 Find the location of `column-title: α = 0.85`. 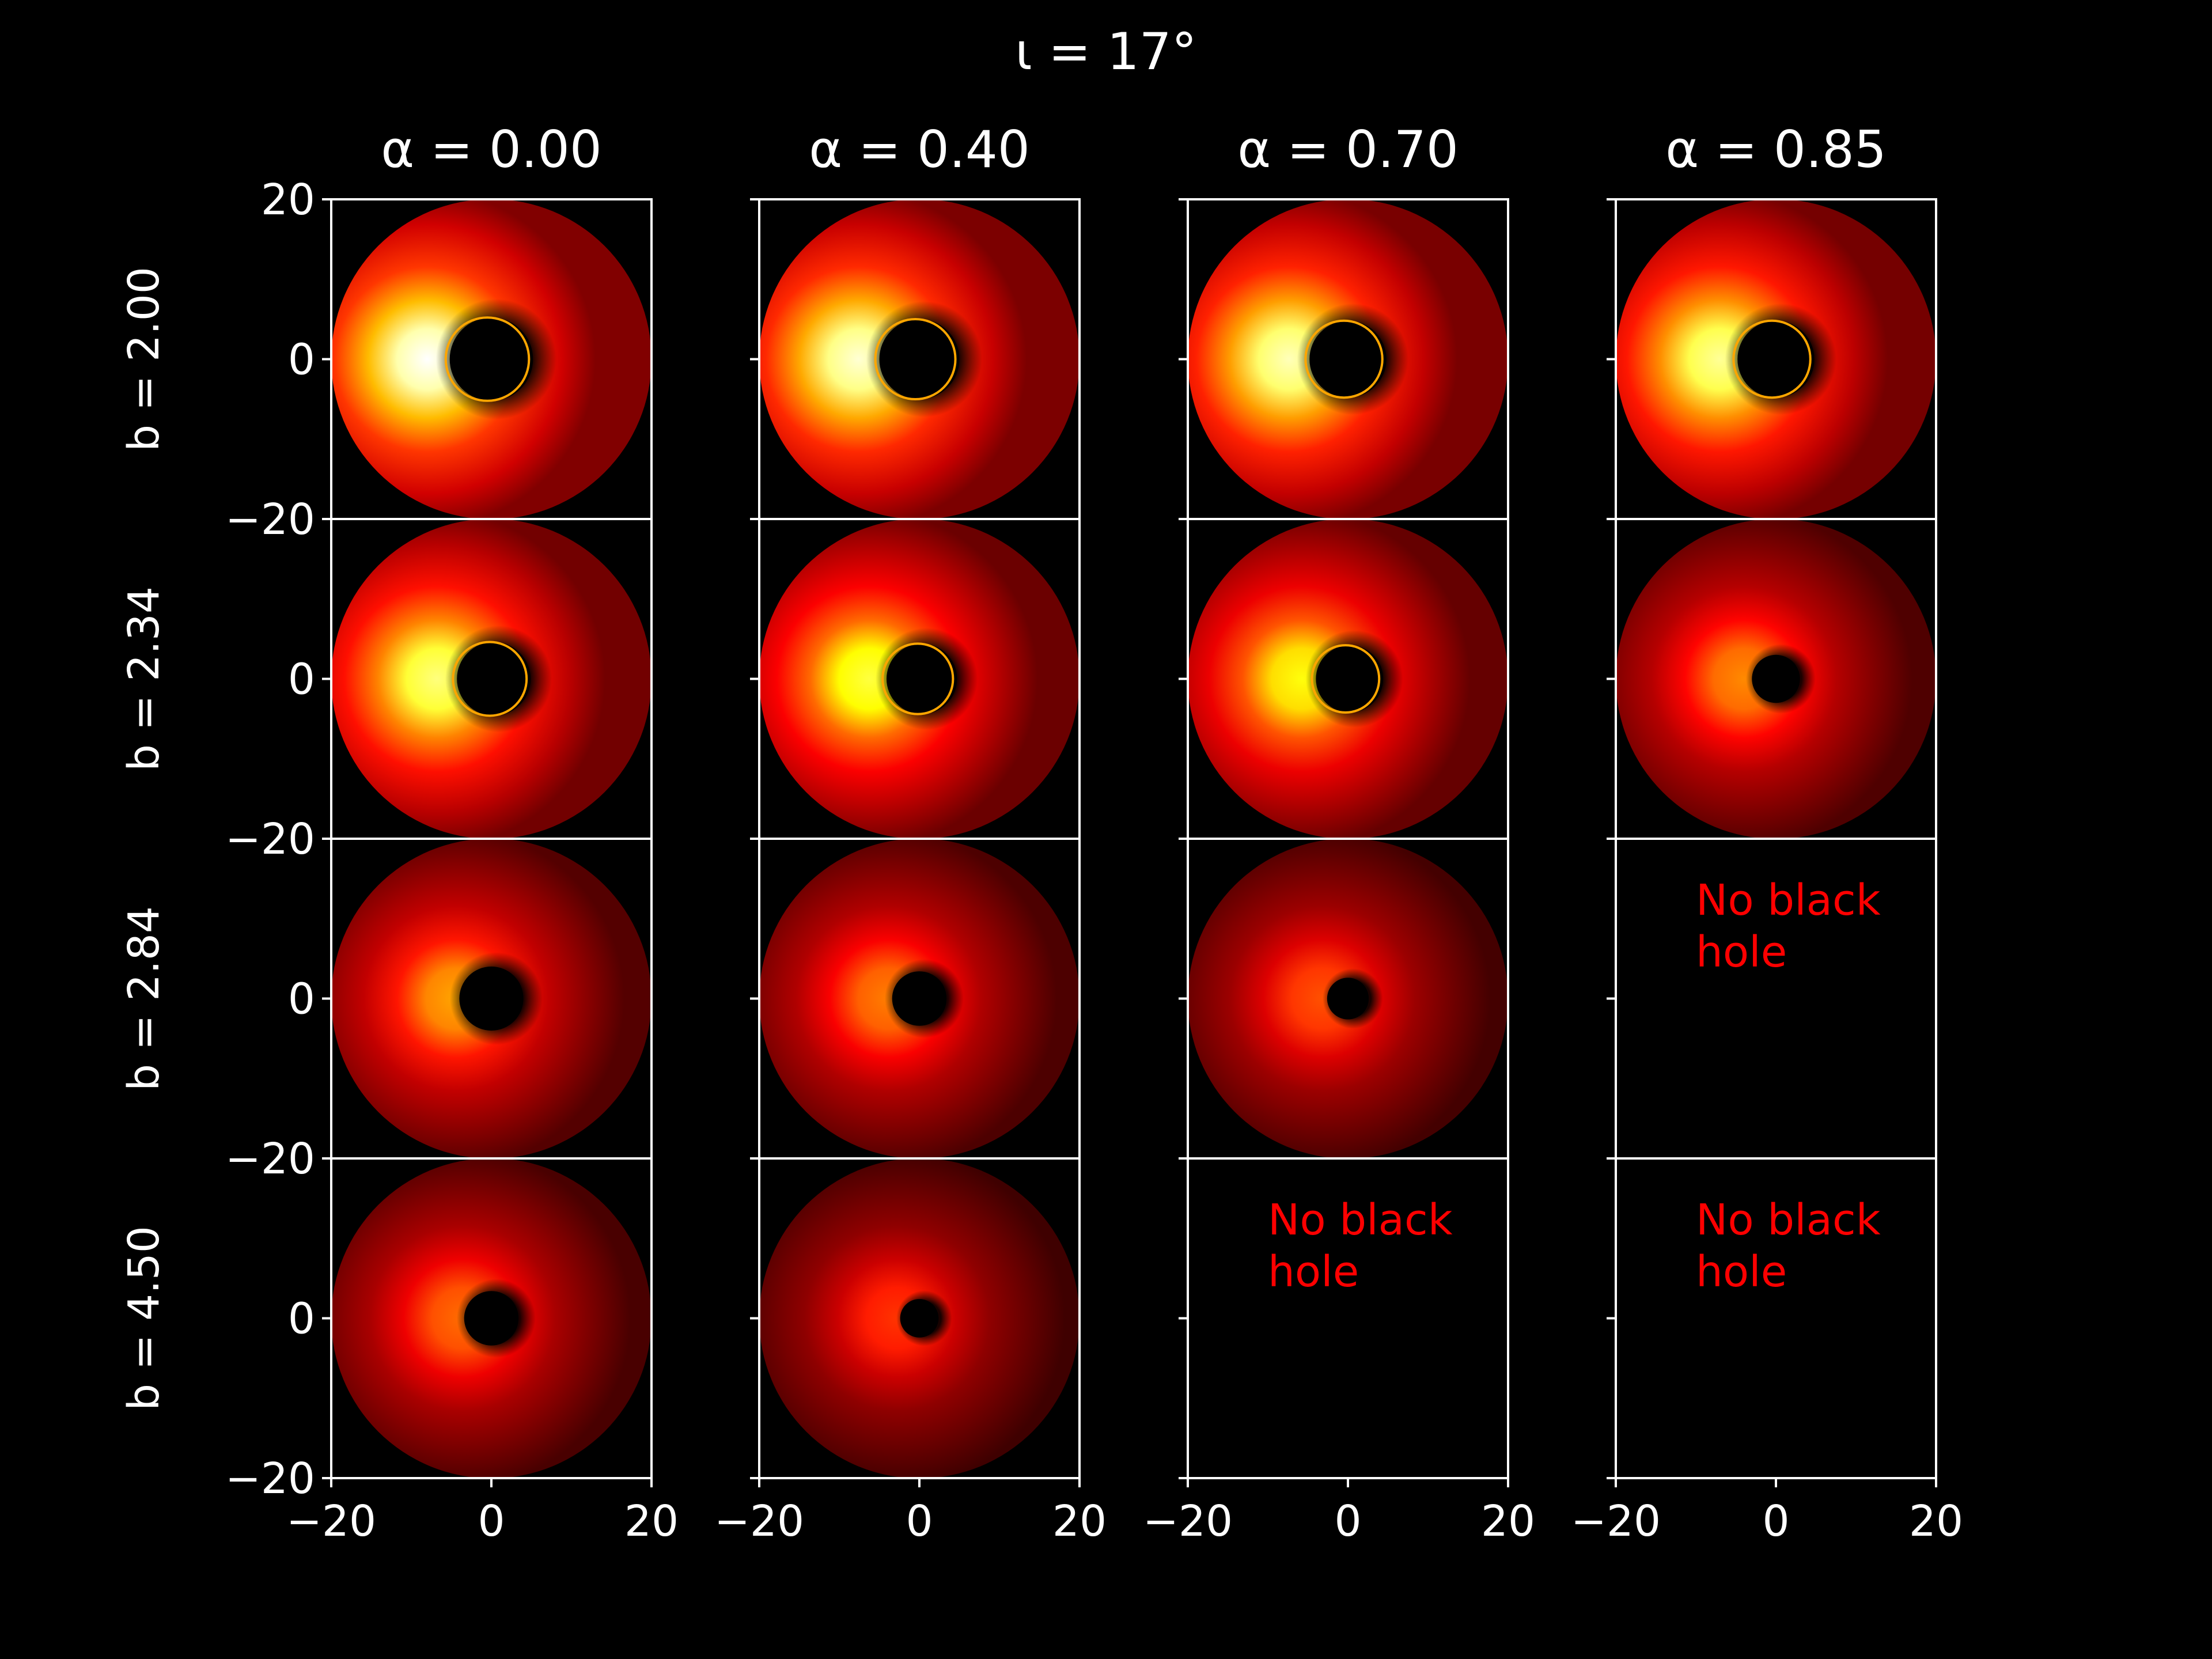

column-title: α = 0.85 is located at coordinates (1776, 149).